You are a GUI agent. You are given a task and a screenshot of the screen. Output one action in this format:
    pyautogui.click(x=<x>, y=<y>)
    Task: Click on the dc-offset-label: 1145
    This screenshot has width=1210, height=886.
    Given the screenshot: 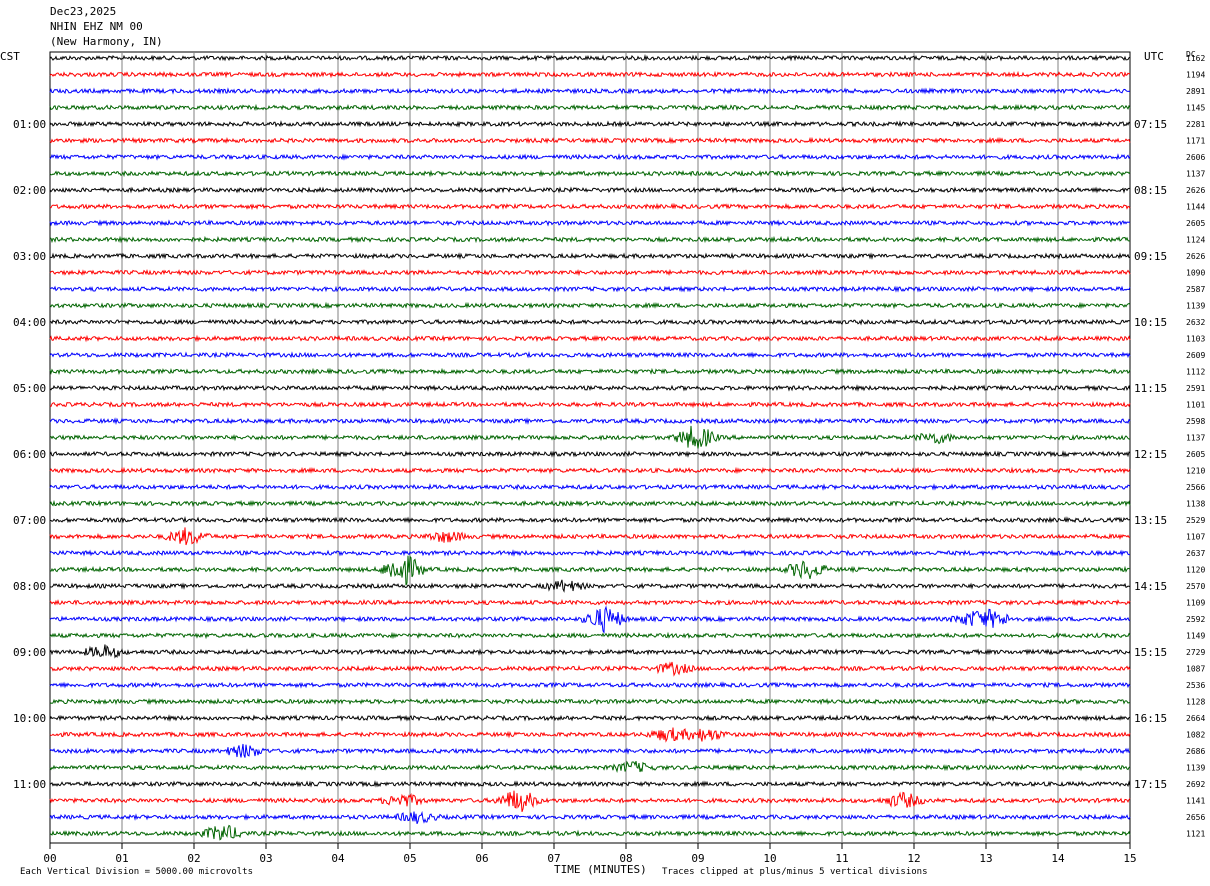 What is the action you would take?
    pyautogui.click(x=1195, y=108)
    